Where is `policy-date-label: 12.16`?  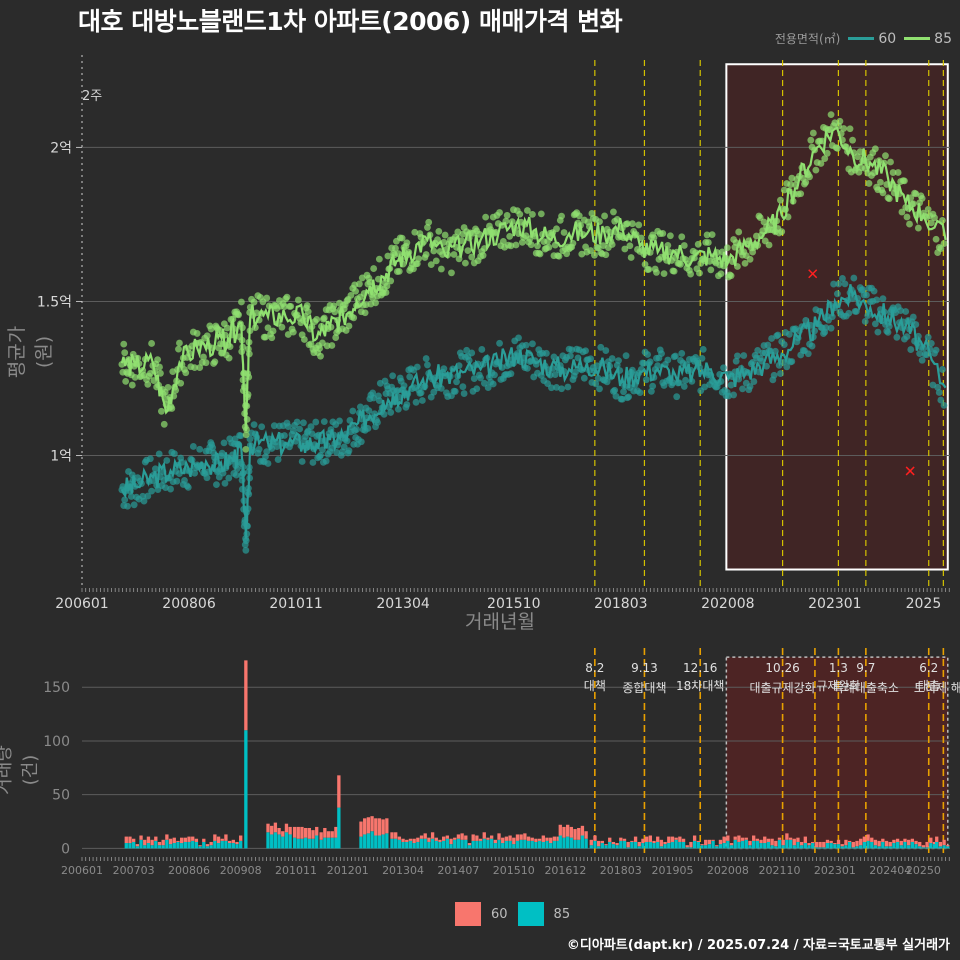
policy-date-label: 12.16 is located at coordinates (700, 668).